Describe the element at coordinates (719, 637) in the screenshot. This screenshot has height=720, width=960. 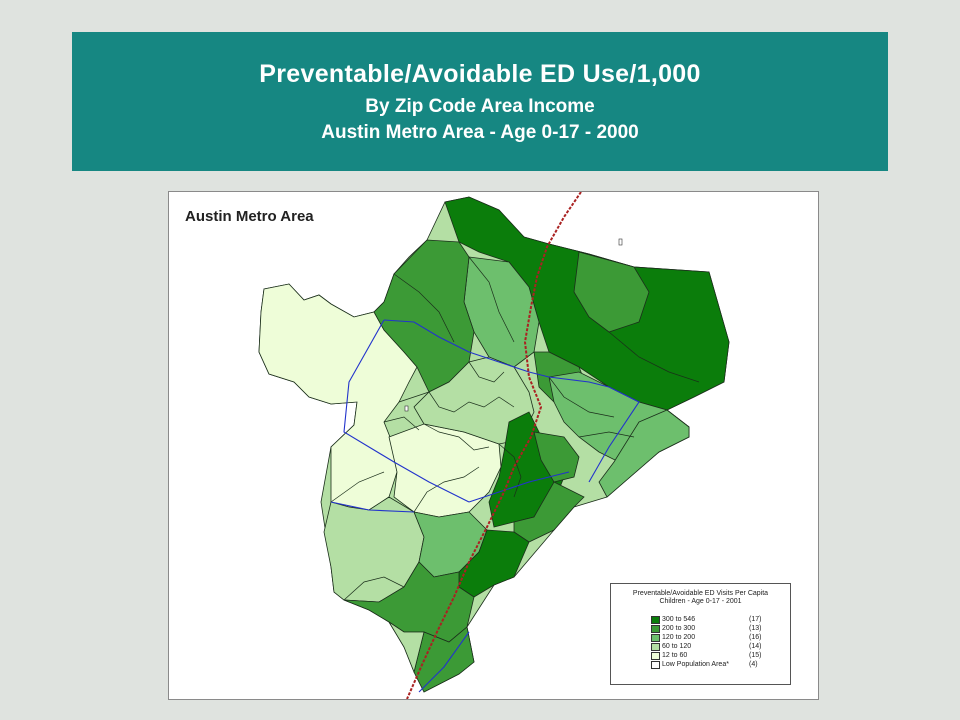
I see `legend-item: 120 to 200 (16)` at that location.